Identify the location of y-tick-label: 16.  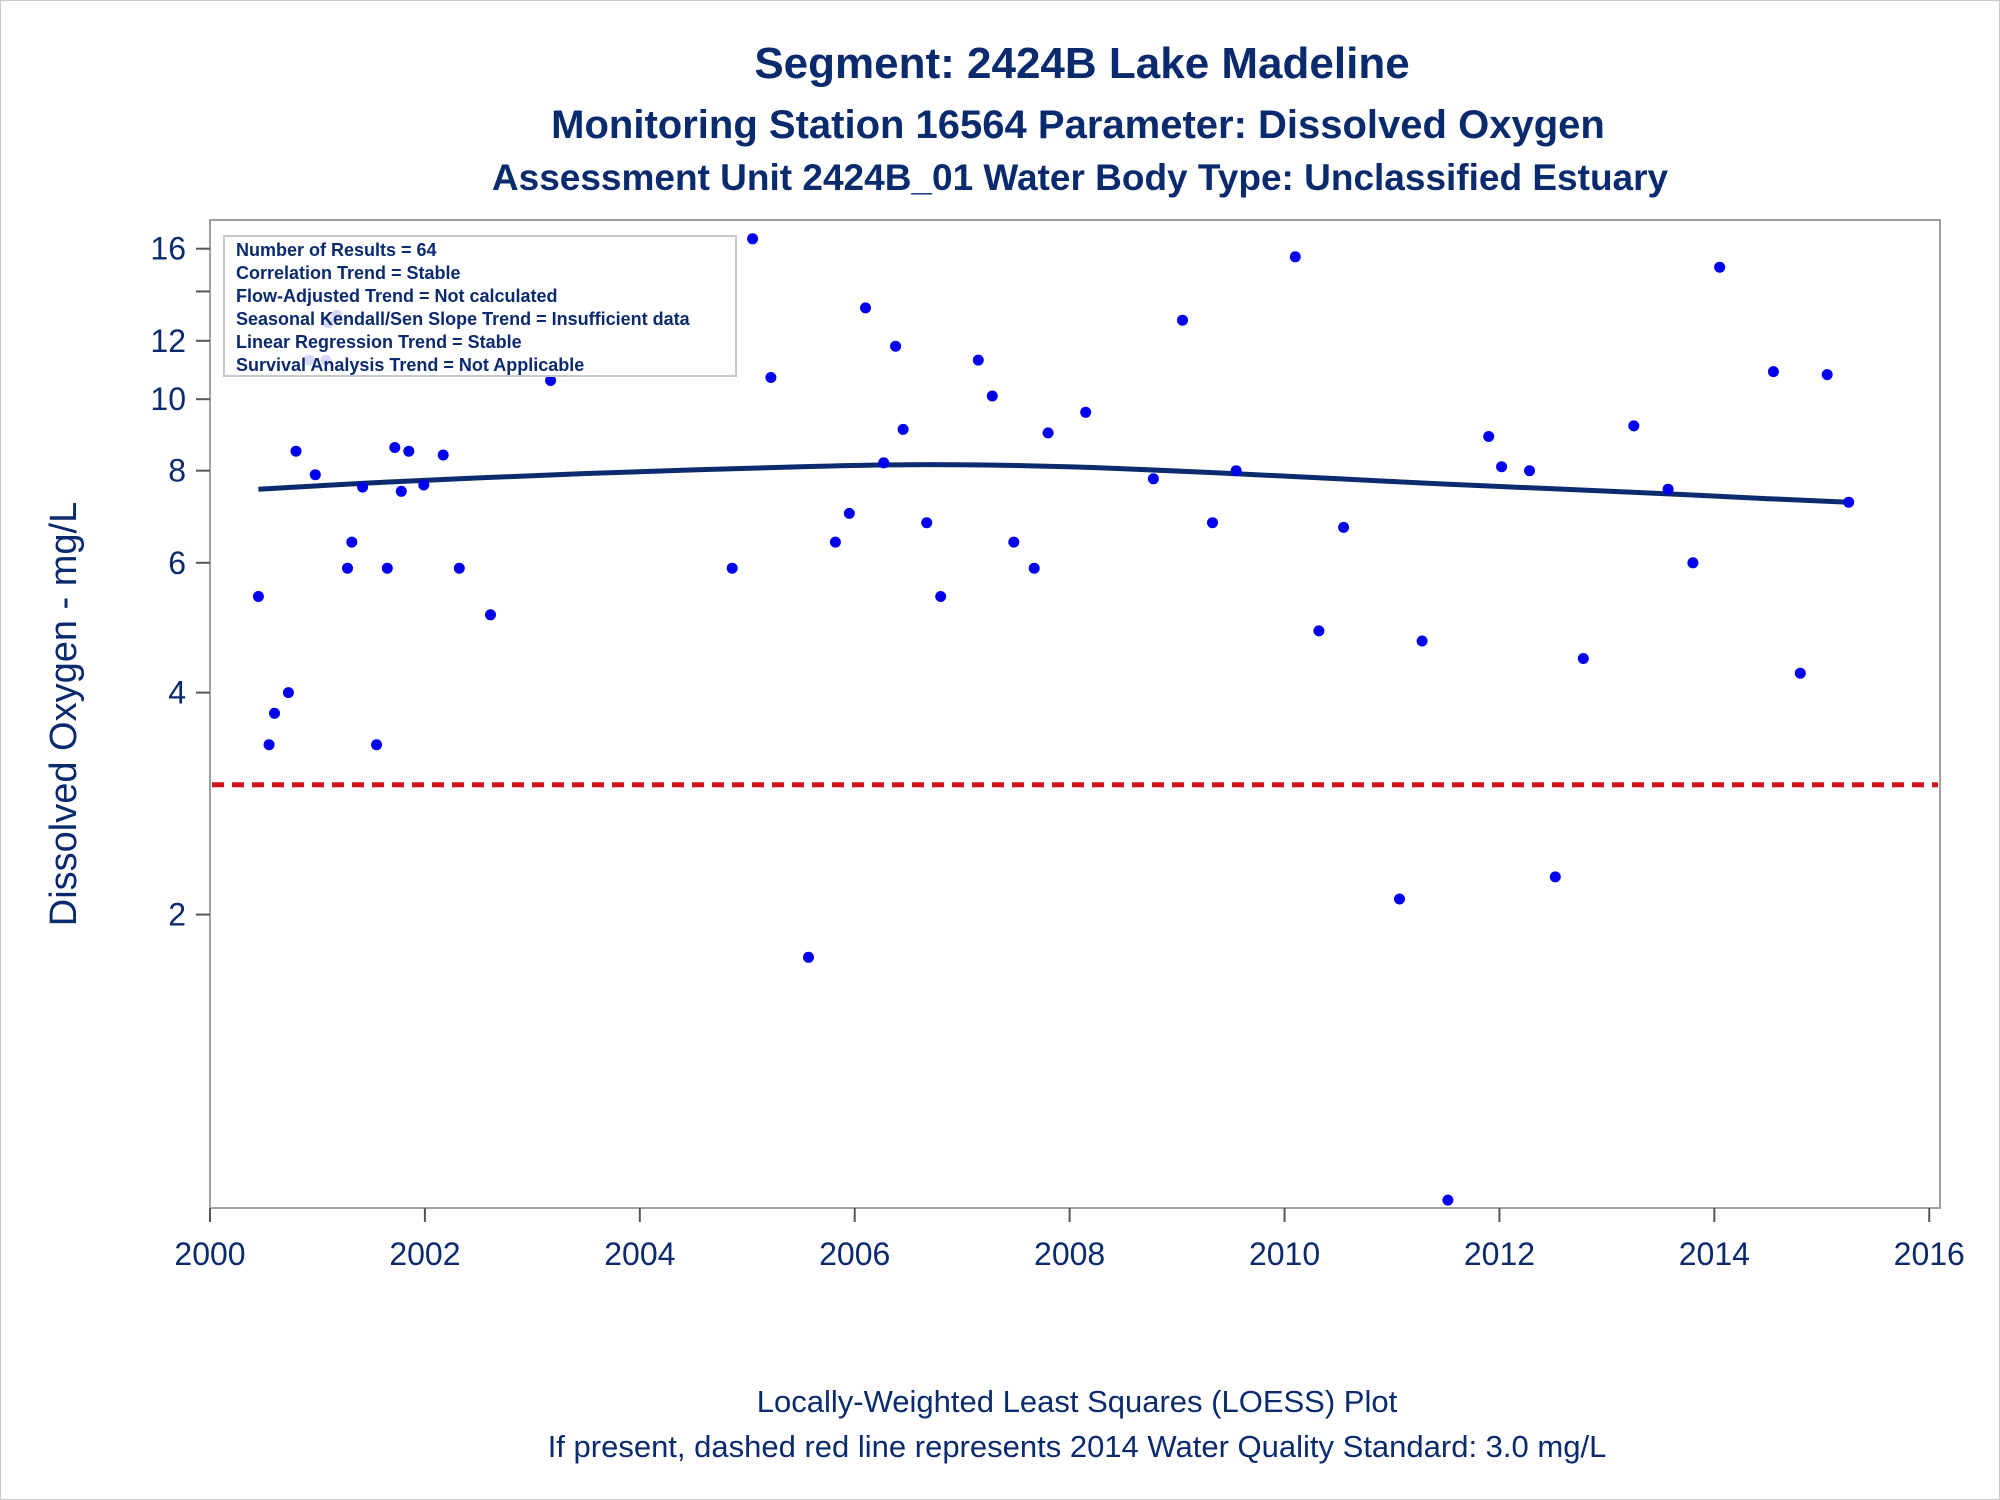
(168, 249).